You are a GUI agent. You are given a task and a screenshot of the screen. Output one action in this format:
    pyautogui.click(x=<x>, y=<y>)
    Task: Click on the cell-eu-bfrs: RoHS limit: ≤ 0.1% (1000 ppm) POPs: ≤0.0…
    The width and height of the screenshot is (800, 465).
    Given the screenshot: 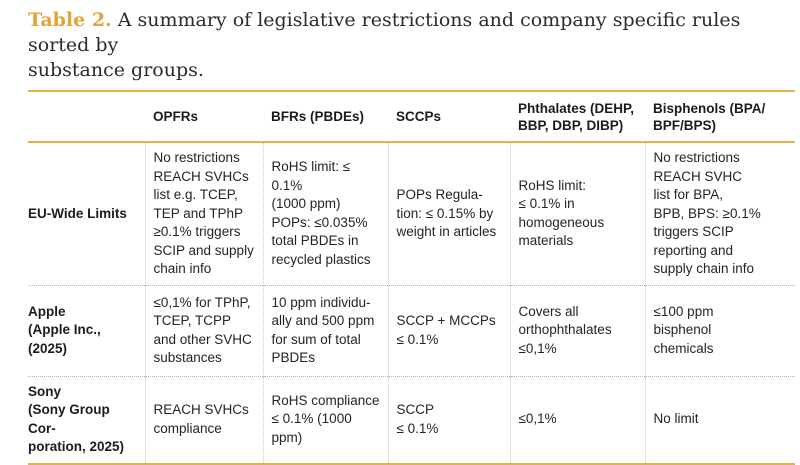 What is the action you would take?
    pyautogui.click(x=325, y=213)
    